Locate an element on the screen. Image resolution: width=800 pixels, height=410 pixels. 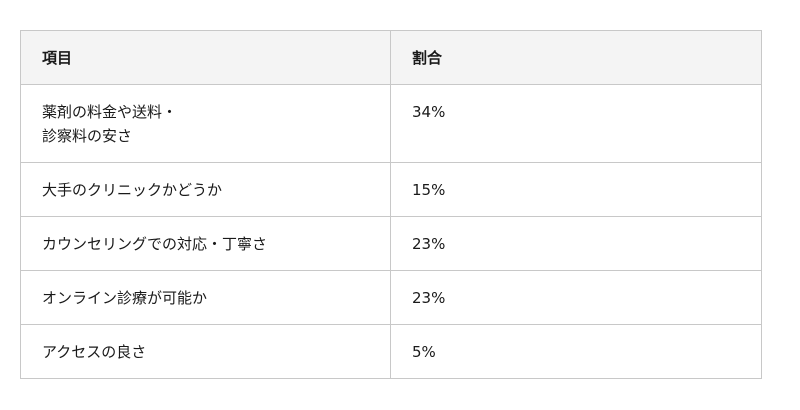
cell-share: 5% is located at coordinates (576, 351).